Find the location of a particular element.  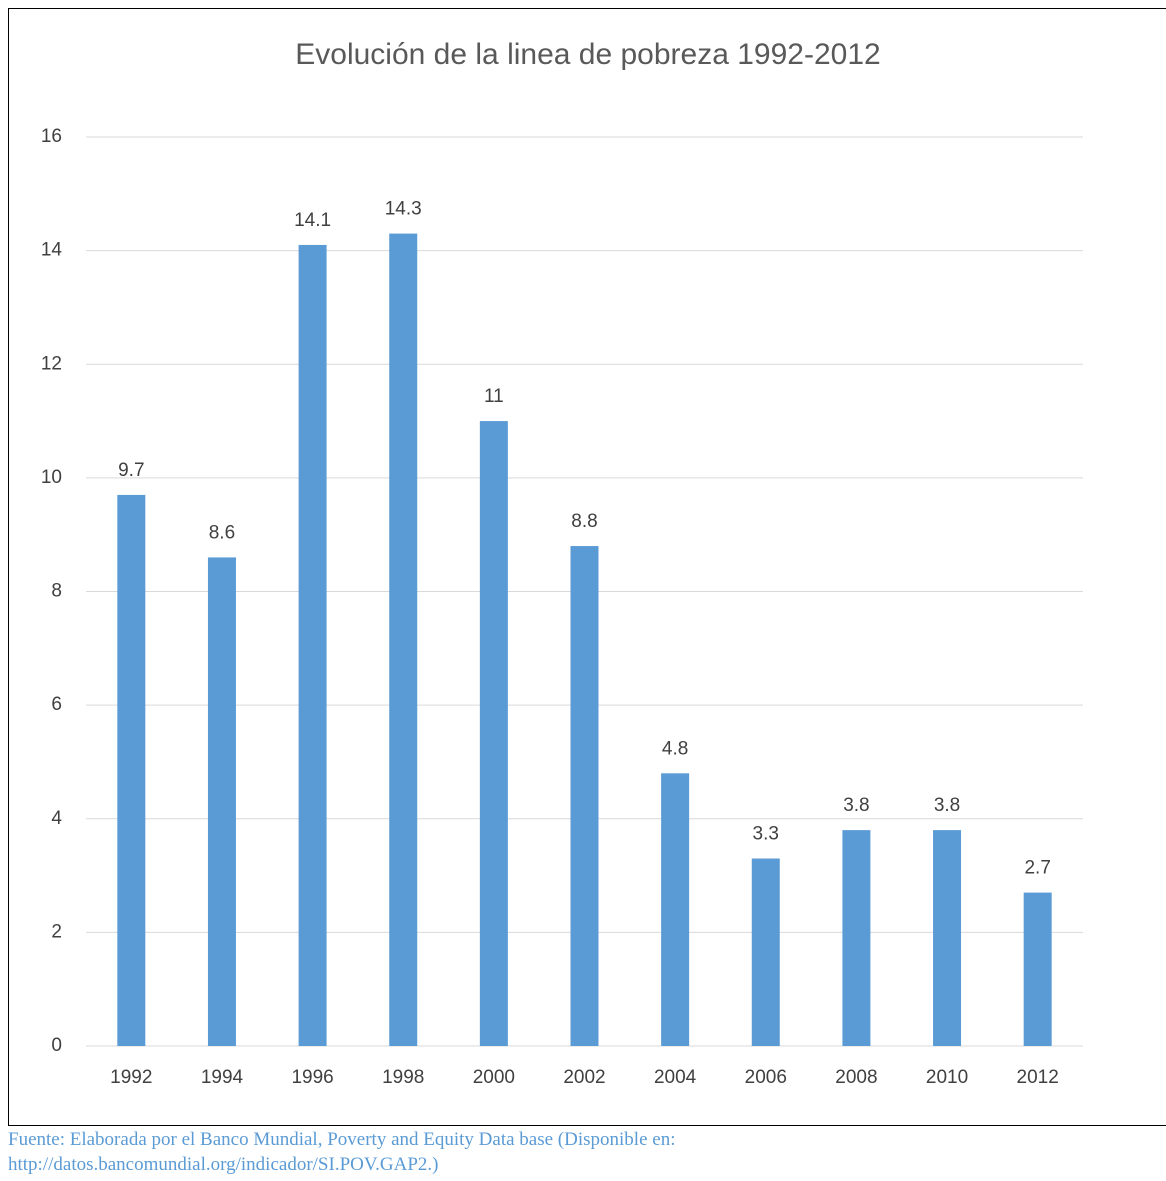

data-label: 14.1 is located at coordinates (312, 220).